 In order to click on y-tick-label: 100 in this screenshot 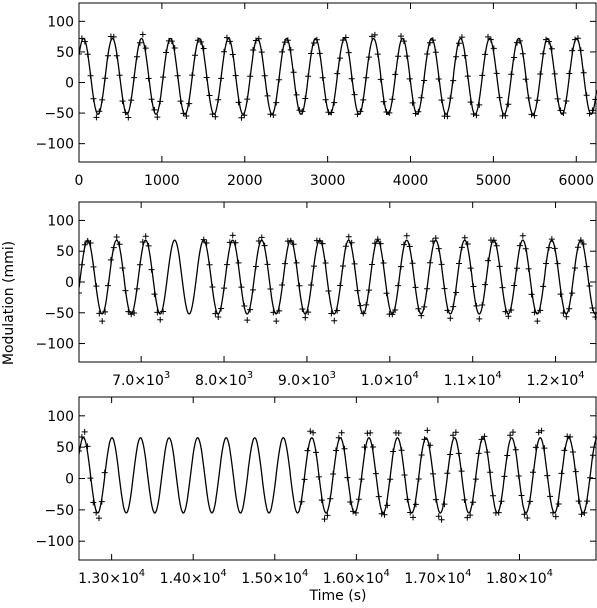, I will do `click(60, 221)`.